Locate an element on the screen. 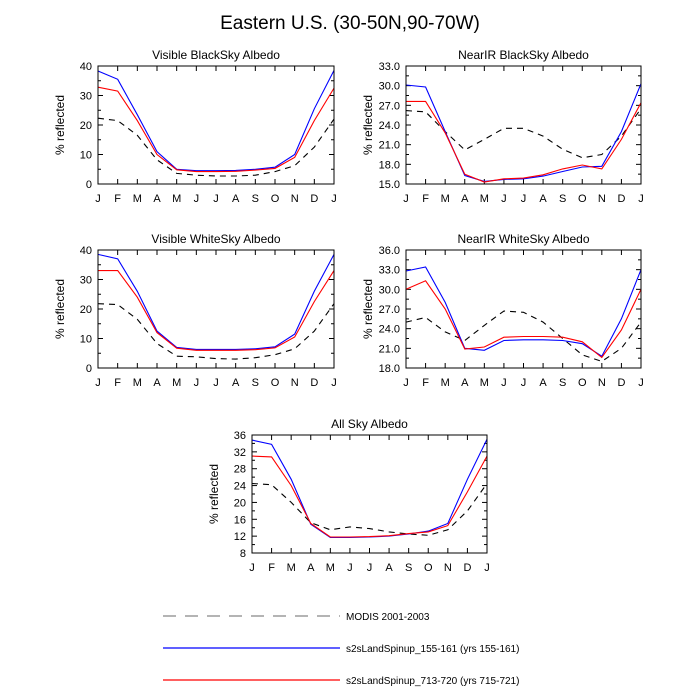 This screenshot has width=700, height=700. y-tick-label: 40 is located at coordinates (86, 67).